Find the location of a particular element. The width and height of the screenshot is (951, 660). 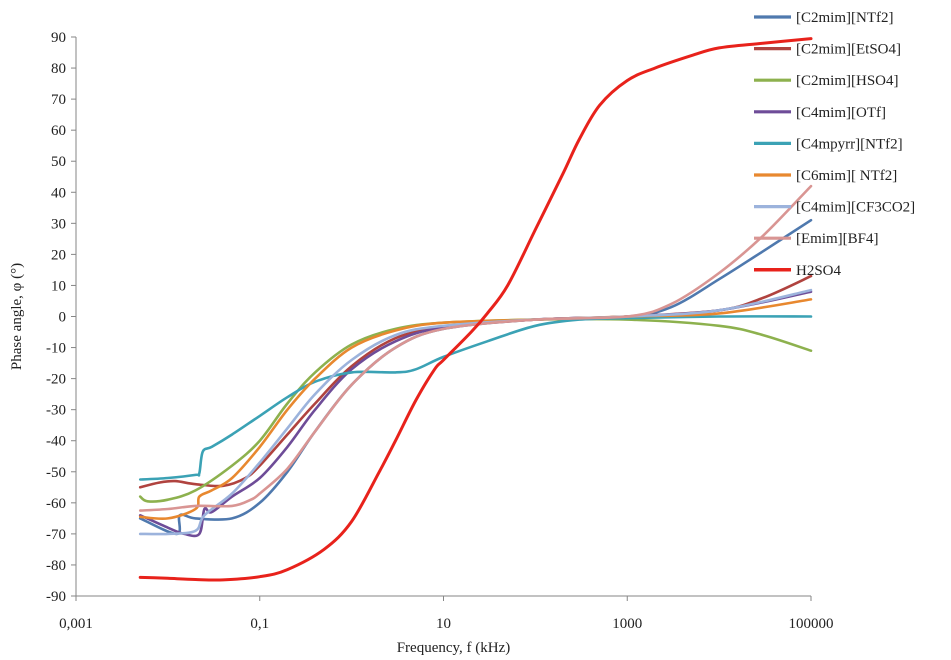

y-tick-label: -10 is located at coordinates (56, 349).